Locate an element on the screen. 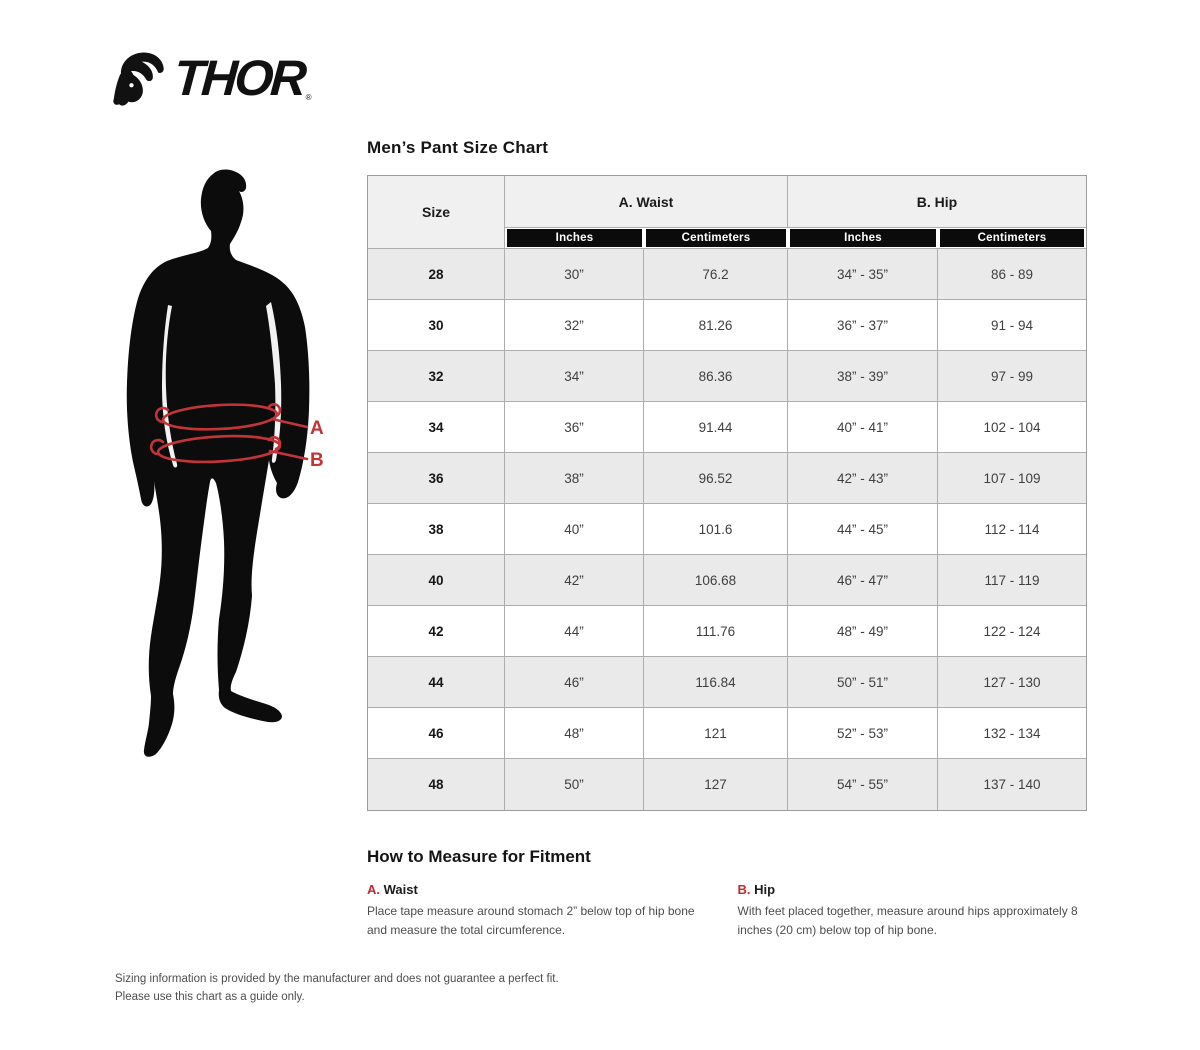  cell-size: 42 is located at coordinates (436, 631).